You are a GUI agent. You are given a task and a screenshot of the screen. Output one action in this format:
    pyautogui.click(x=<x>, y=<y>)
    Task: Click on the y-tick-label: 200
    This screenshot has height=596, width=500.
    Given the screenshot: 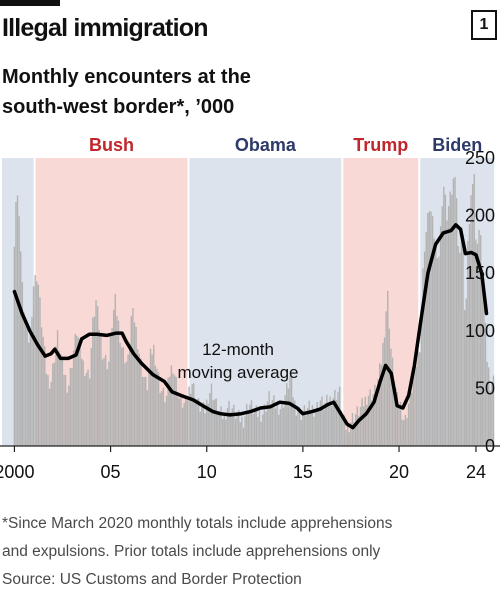 What is the action you would take?
    pyautogui.click(x=480, y=216)
    